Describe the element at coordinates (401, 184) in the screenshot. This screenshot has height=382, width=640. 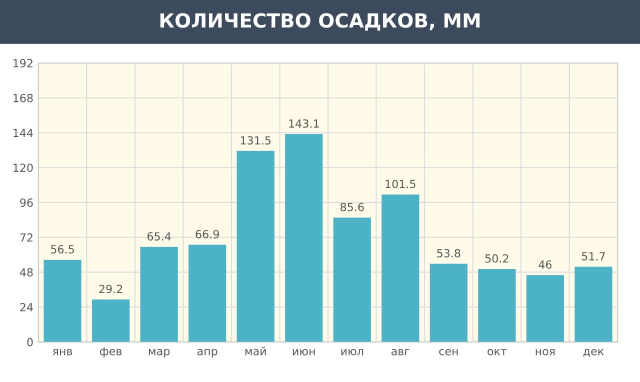
I see `data-label: 101.5` at that location.